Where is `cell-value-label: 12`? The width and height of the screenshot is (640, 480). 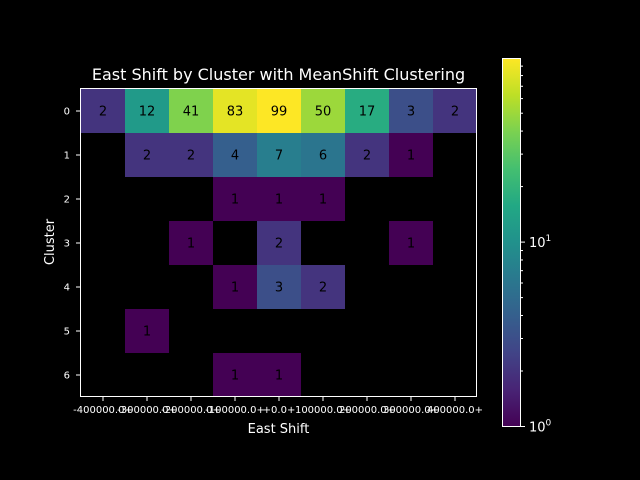 cell-value-label: 12 is located at coordinates (147, 112).